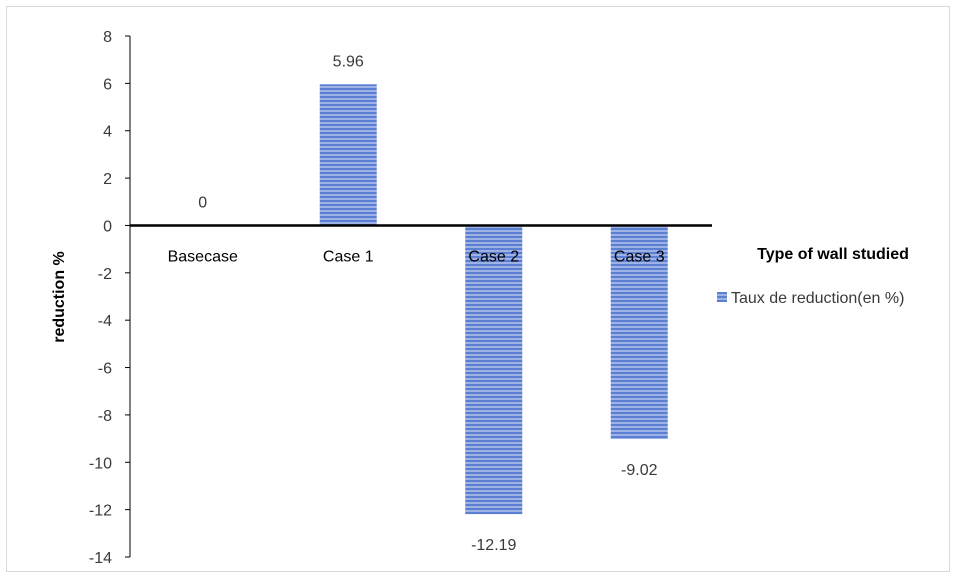 The image size is (956, 578). Describe the element at coordinates (722, 297) in the screenshot. I see `legend-swatch` at that location.